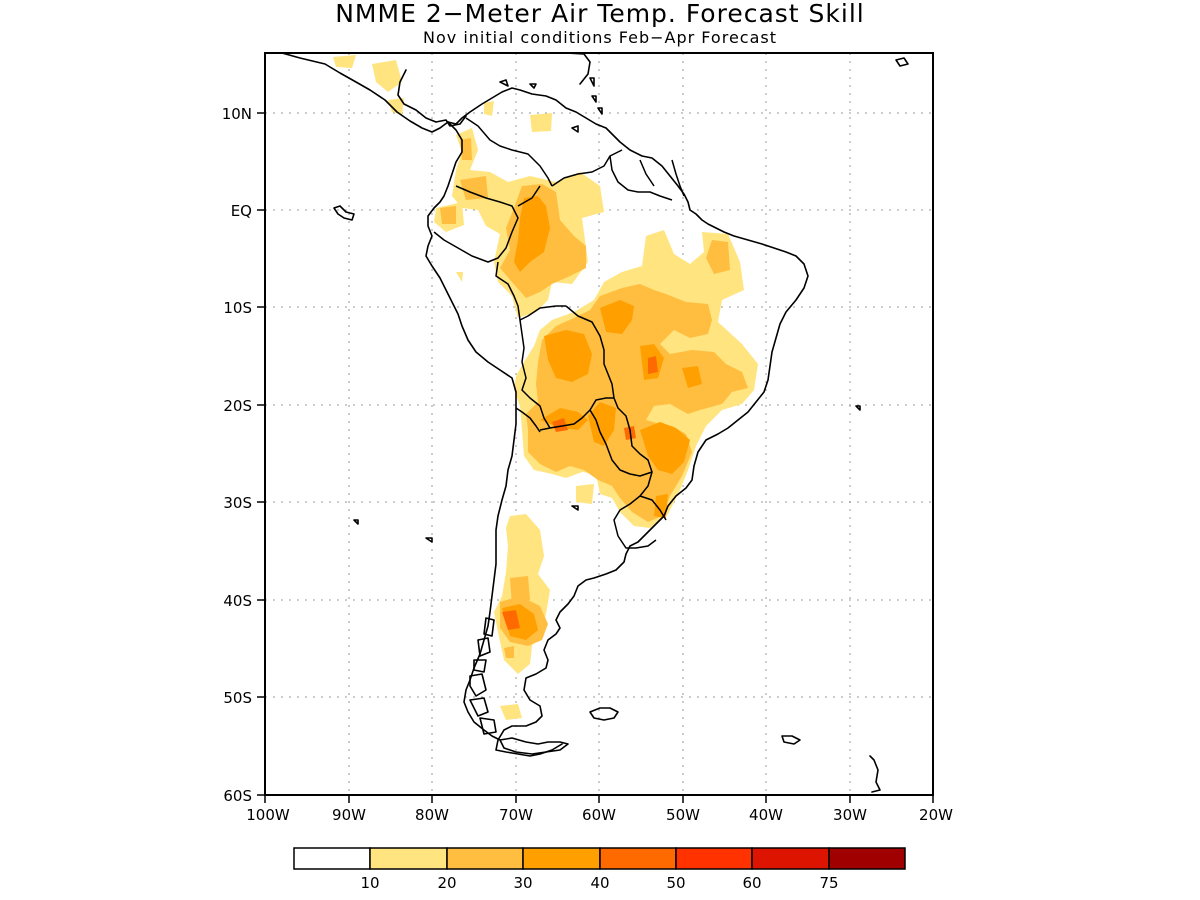 This screenshot has width=1200, height=900. What do you see at coordinates (237, 503) in the screenshot?
I see `lat-tick-label: 30S` at bounding box center [237, 503].